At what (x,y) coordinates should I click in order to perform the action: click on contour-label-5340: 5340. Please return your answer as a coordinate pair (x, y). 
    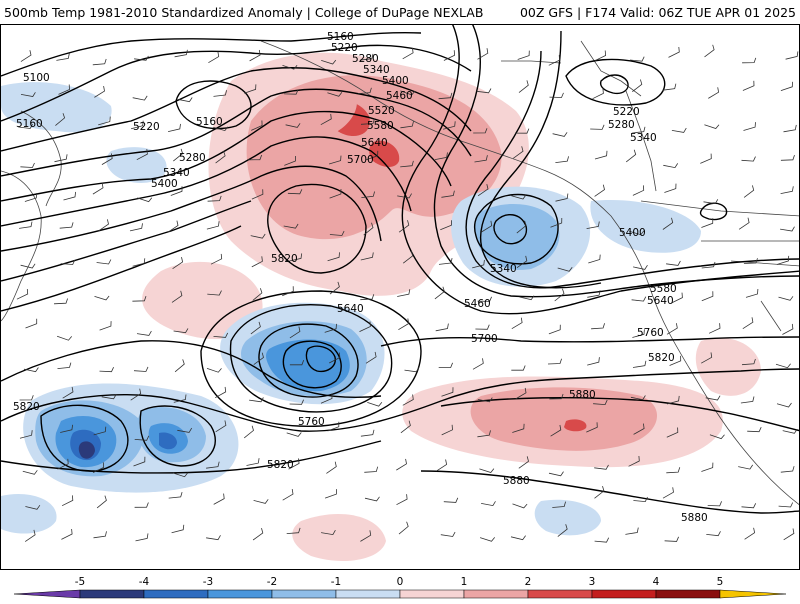
    Looking at the image, I should click on (503, 269).